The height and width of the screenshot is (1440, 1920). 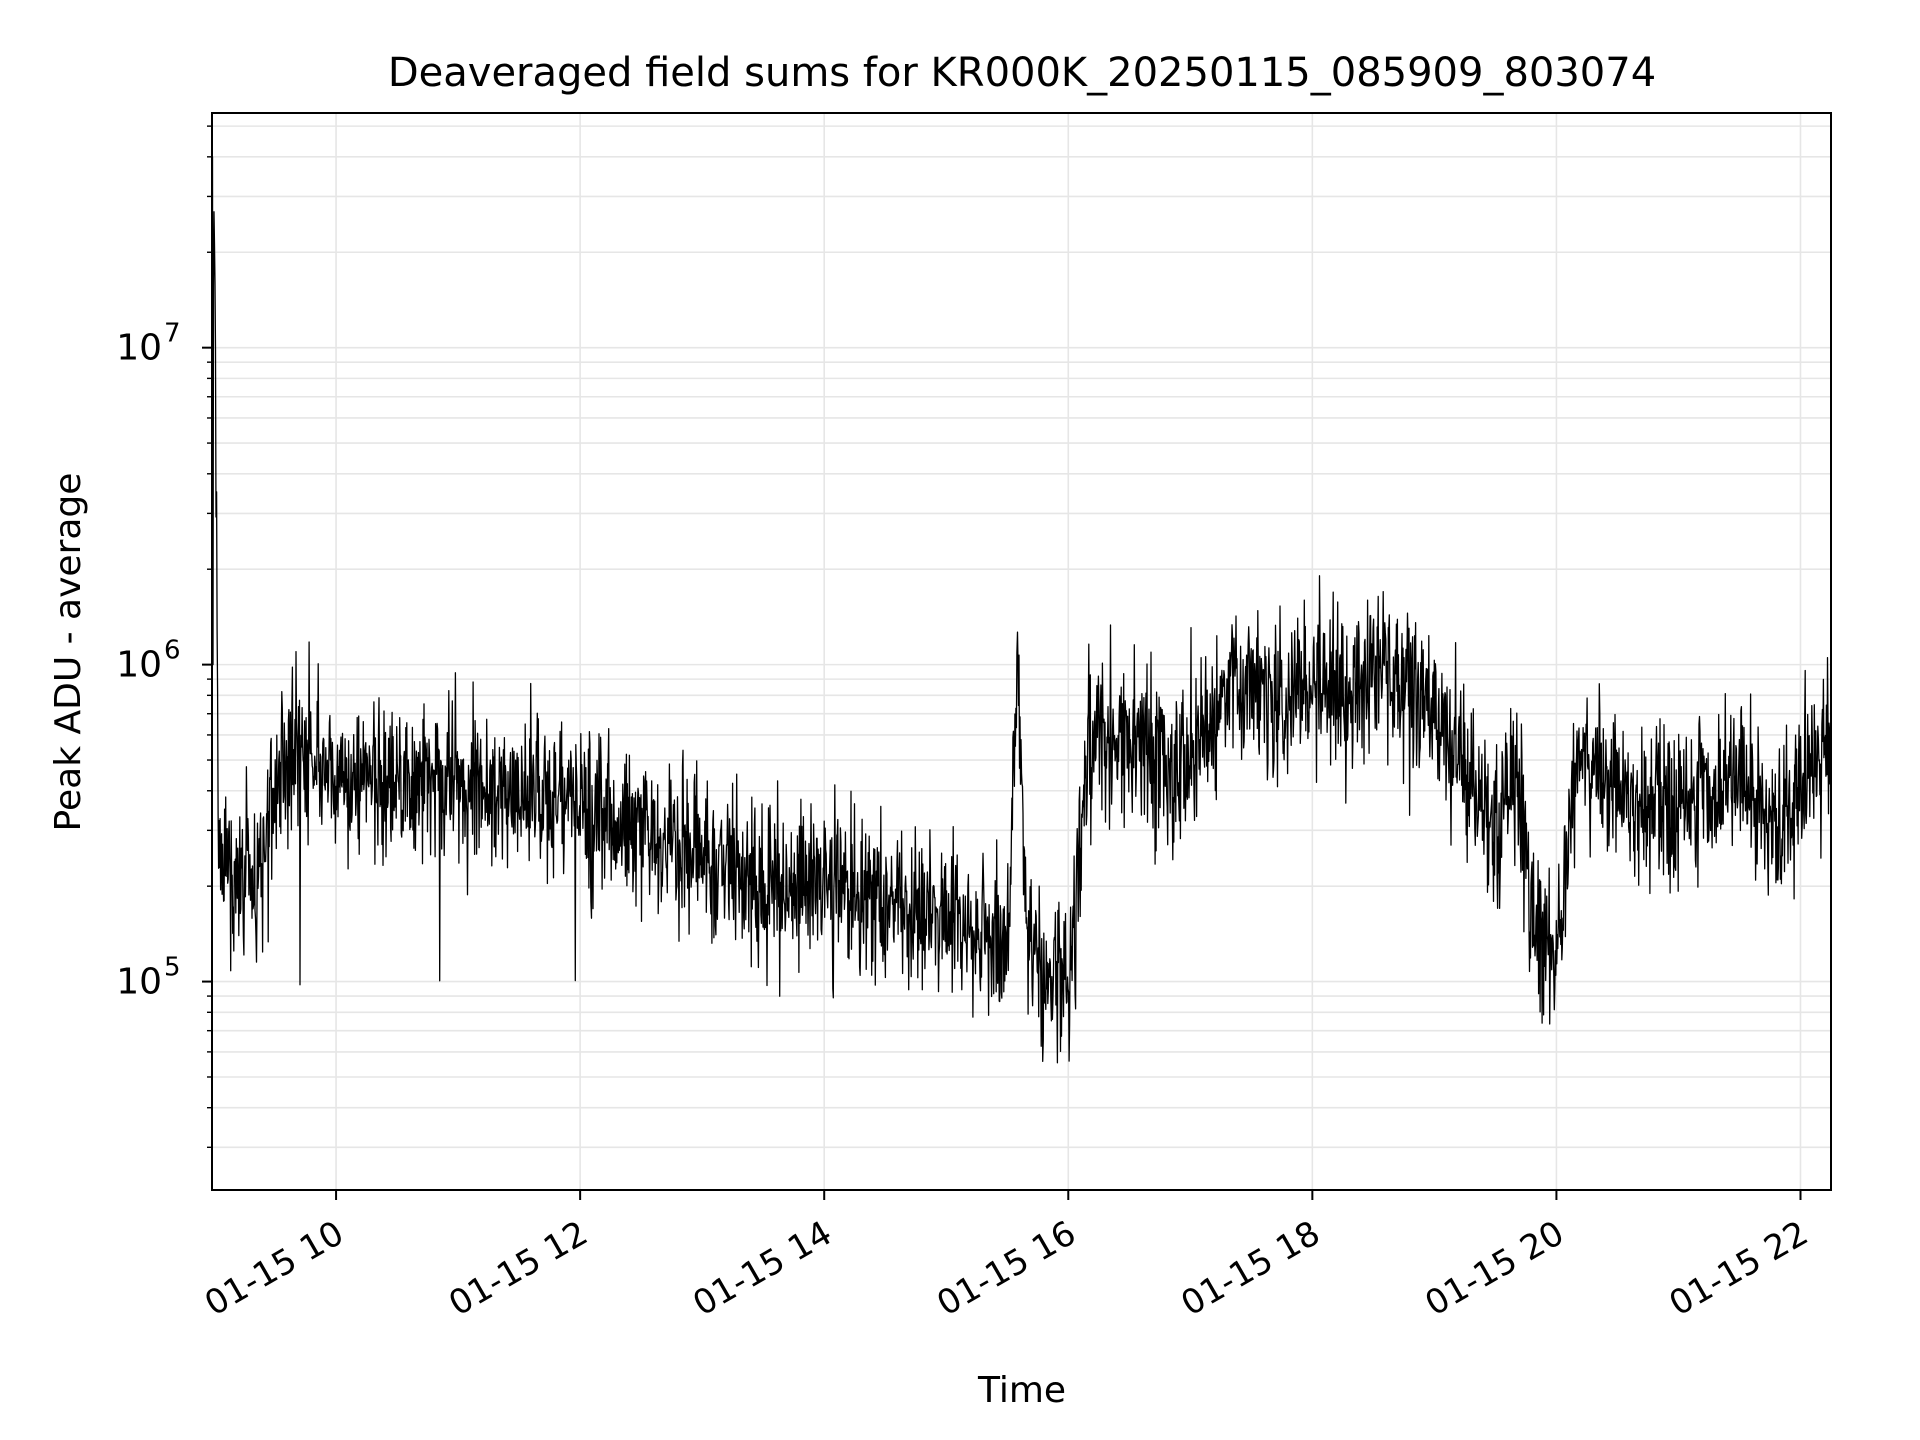 What do you see at coordinates (1021, 1390) in the screenshot?
I see `x-axis-label: Time` at bounding box center [1021, 1390].